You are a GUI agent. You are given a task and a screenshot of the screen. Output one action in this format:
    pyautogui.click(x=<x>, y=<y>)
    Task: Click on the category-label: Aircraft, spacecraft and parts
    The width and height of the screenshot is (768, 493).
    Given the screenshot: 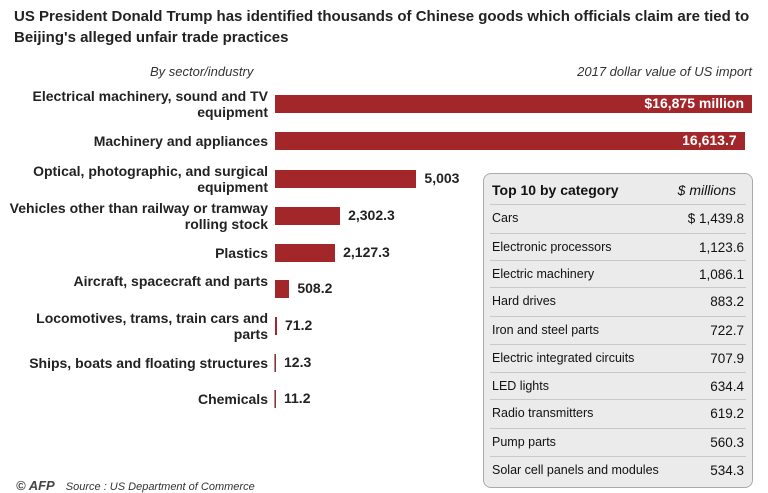 What is the action you would take?
    pyautogui.click(x=170, y=281)
    